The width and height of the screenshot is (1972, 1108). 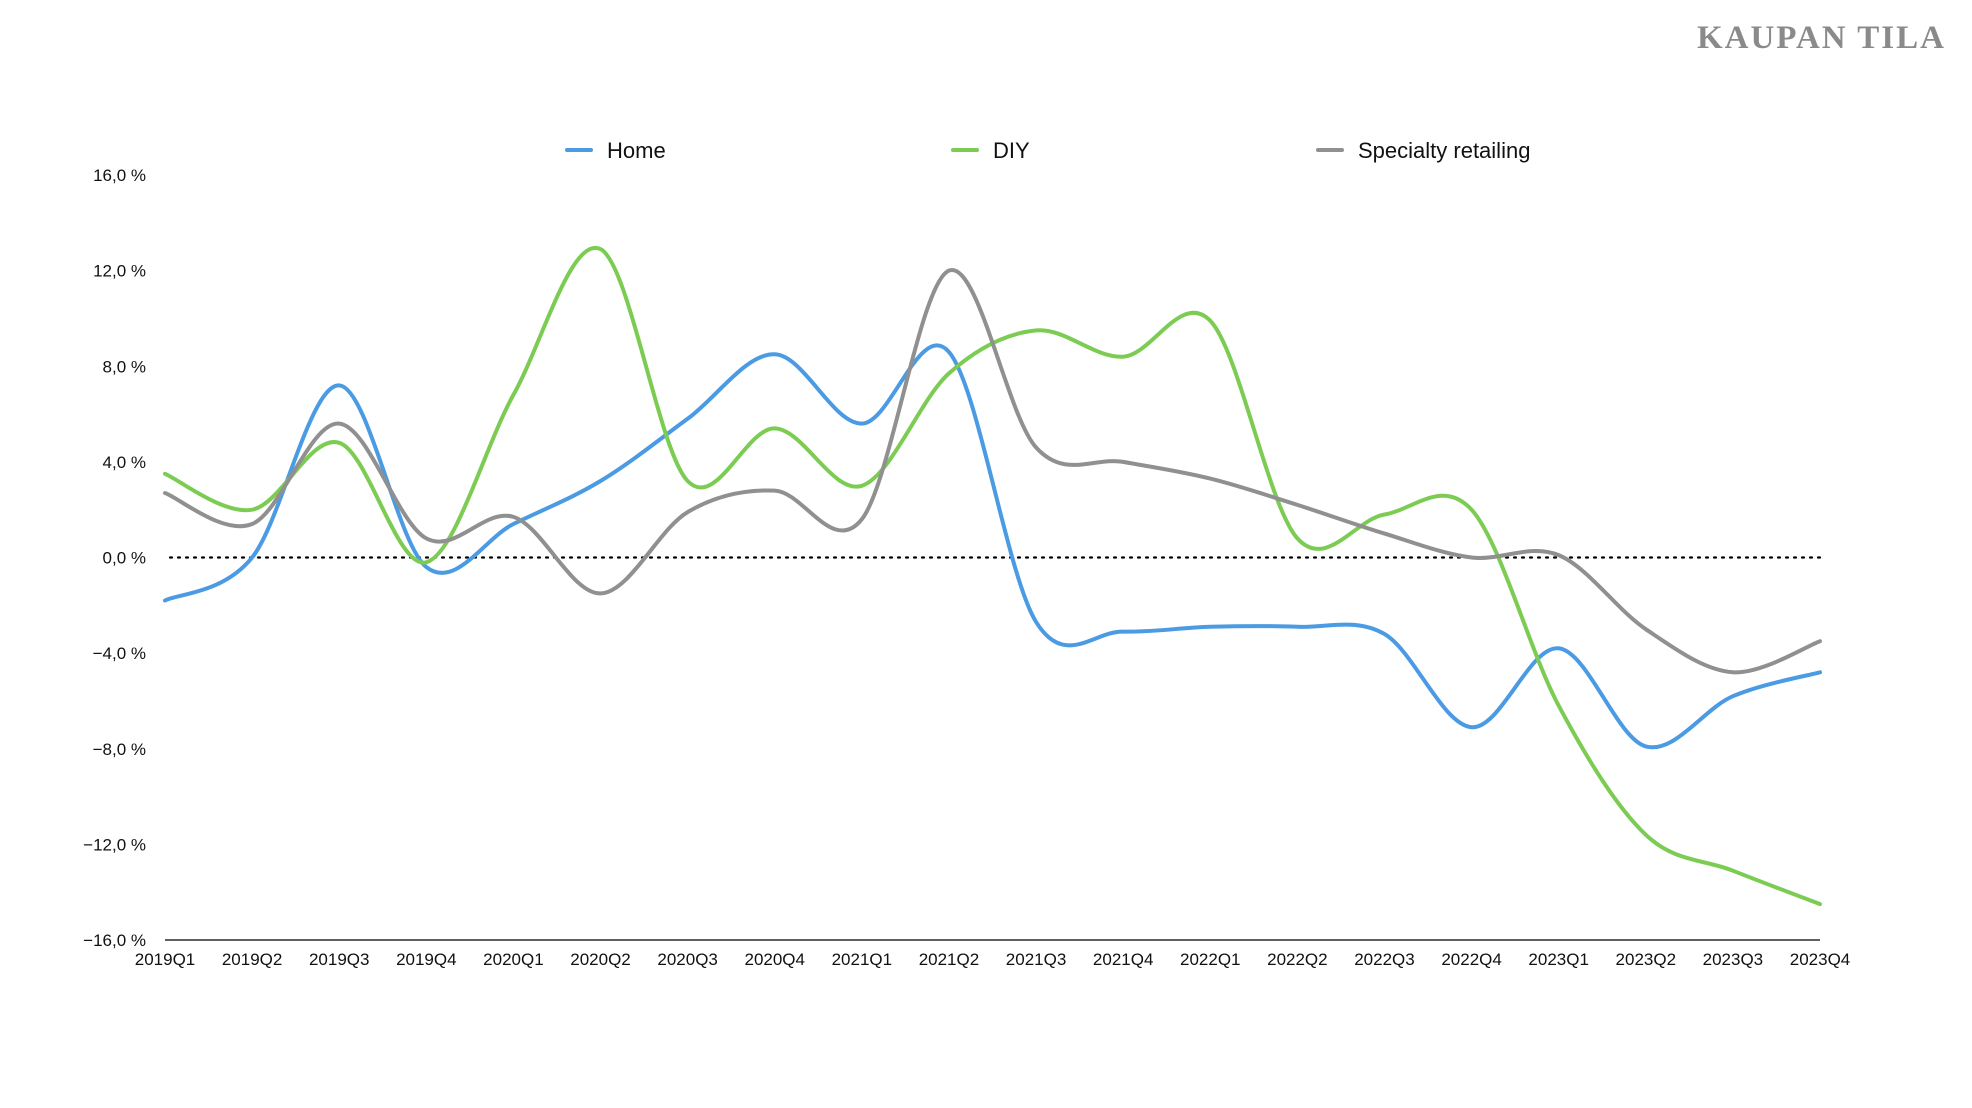 I want to click on x-tick-label: 2020Q3, so click(x=687, y=959).